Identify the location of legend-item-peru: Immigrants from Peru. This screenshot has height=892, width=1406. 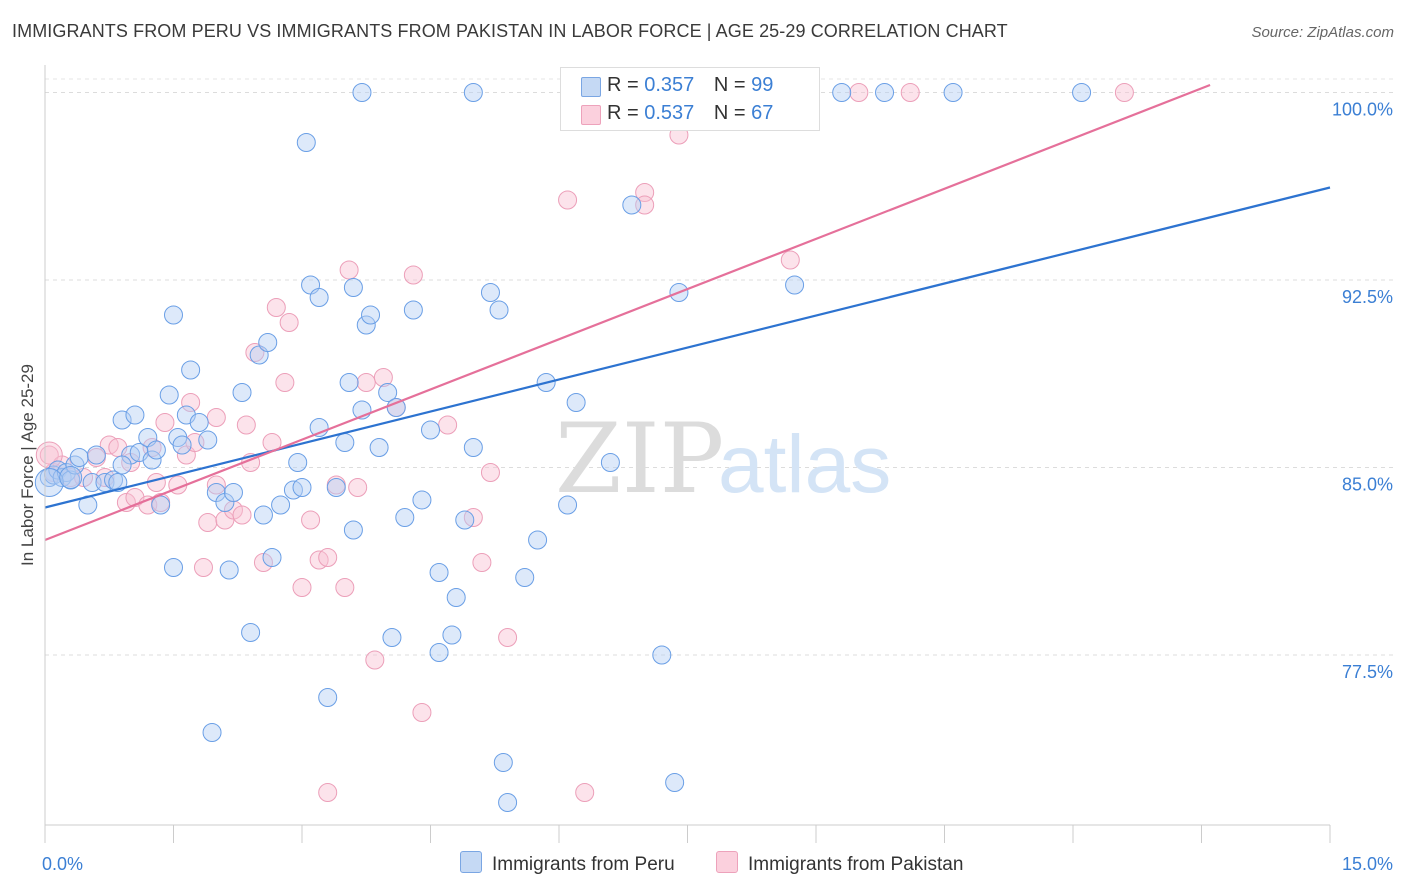
(567, 863).